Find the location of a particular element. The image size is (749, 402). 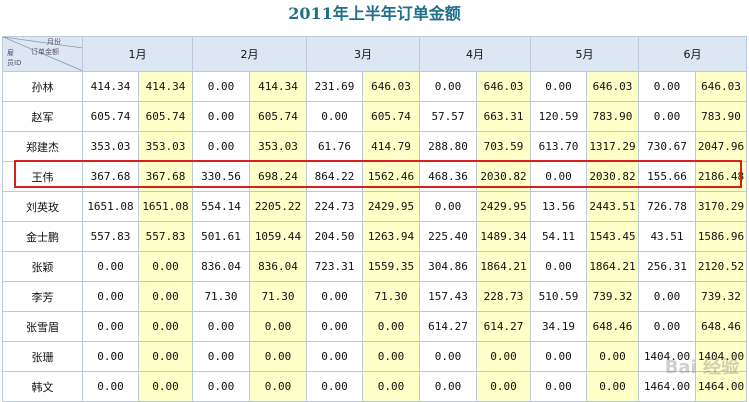

diagonal-lines is located at coordinates (42, 54).